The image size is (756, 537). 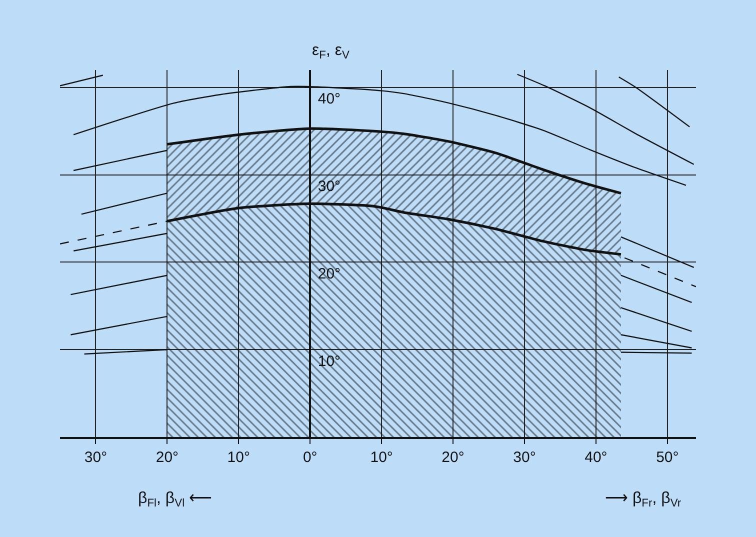 What do you see at coordinates (596, 457) in the screenshot?
I see `x-tick-label: 40°` at bounding box center [596, 457].